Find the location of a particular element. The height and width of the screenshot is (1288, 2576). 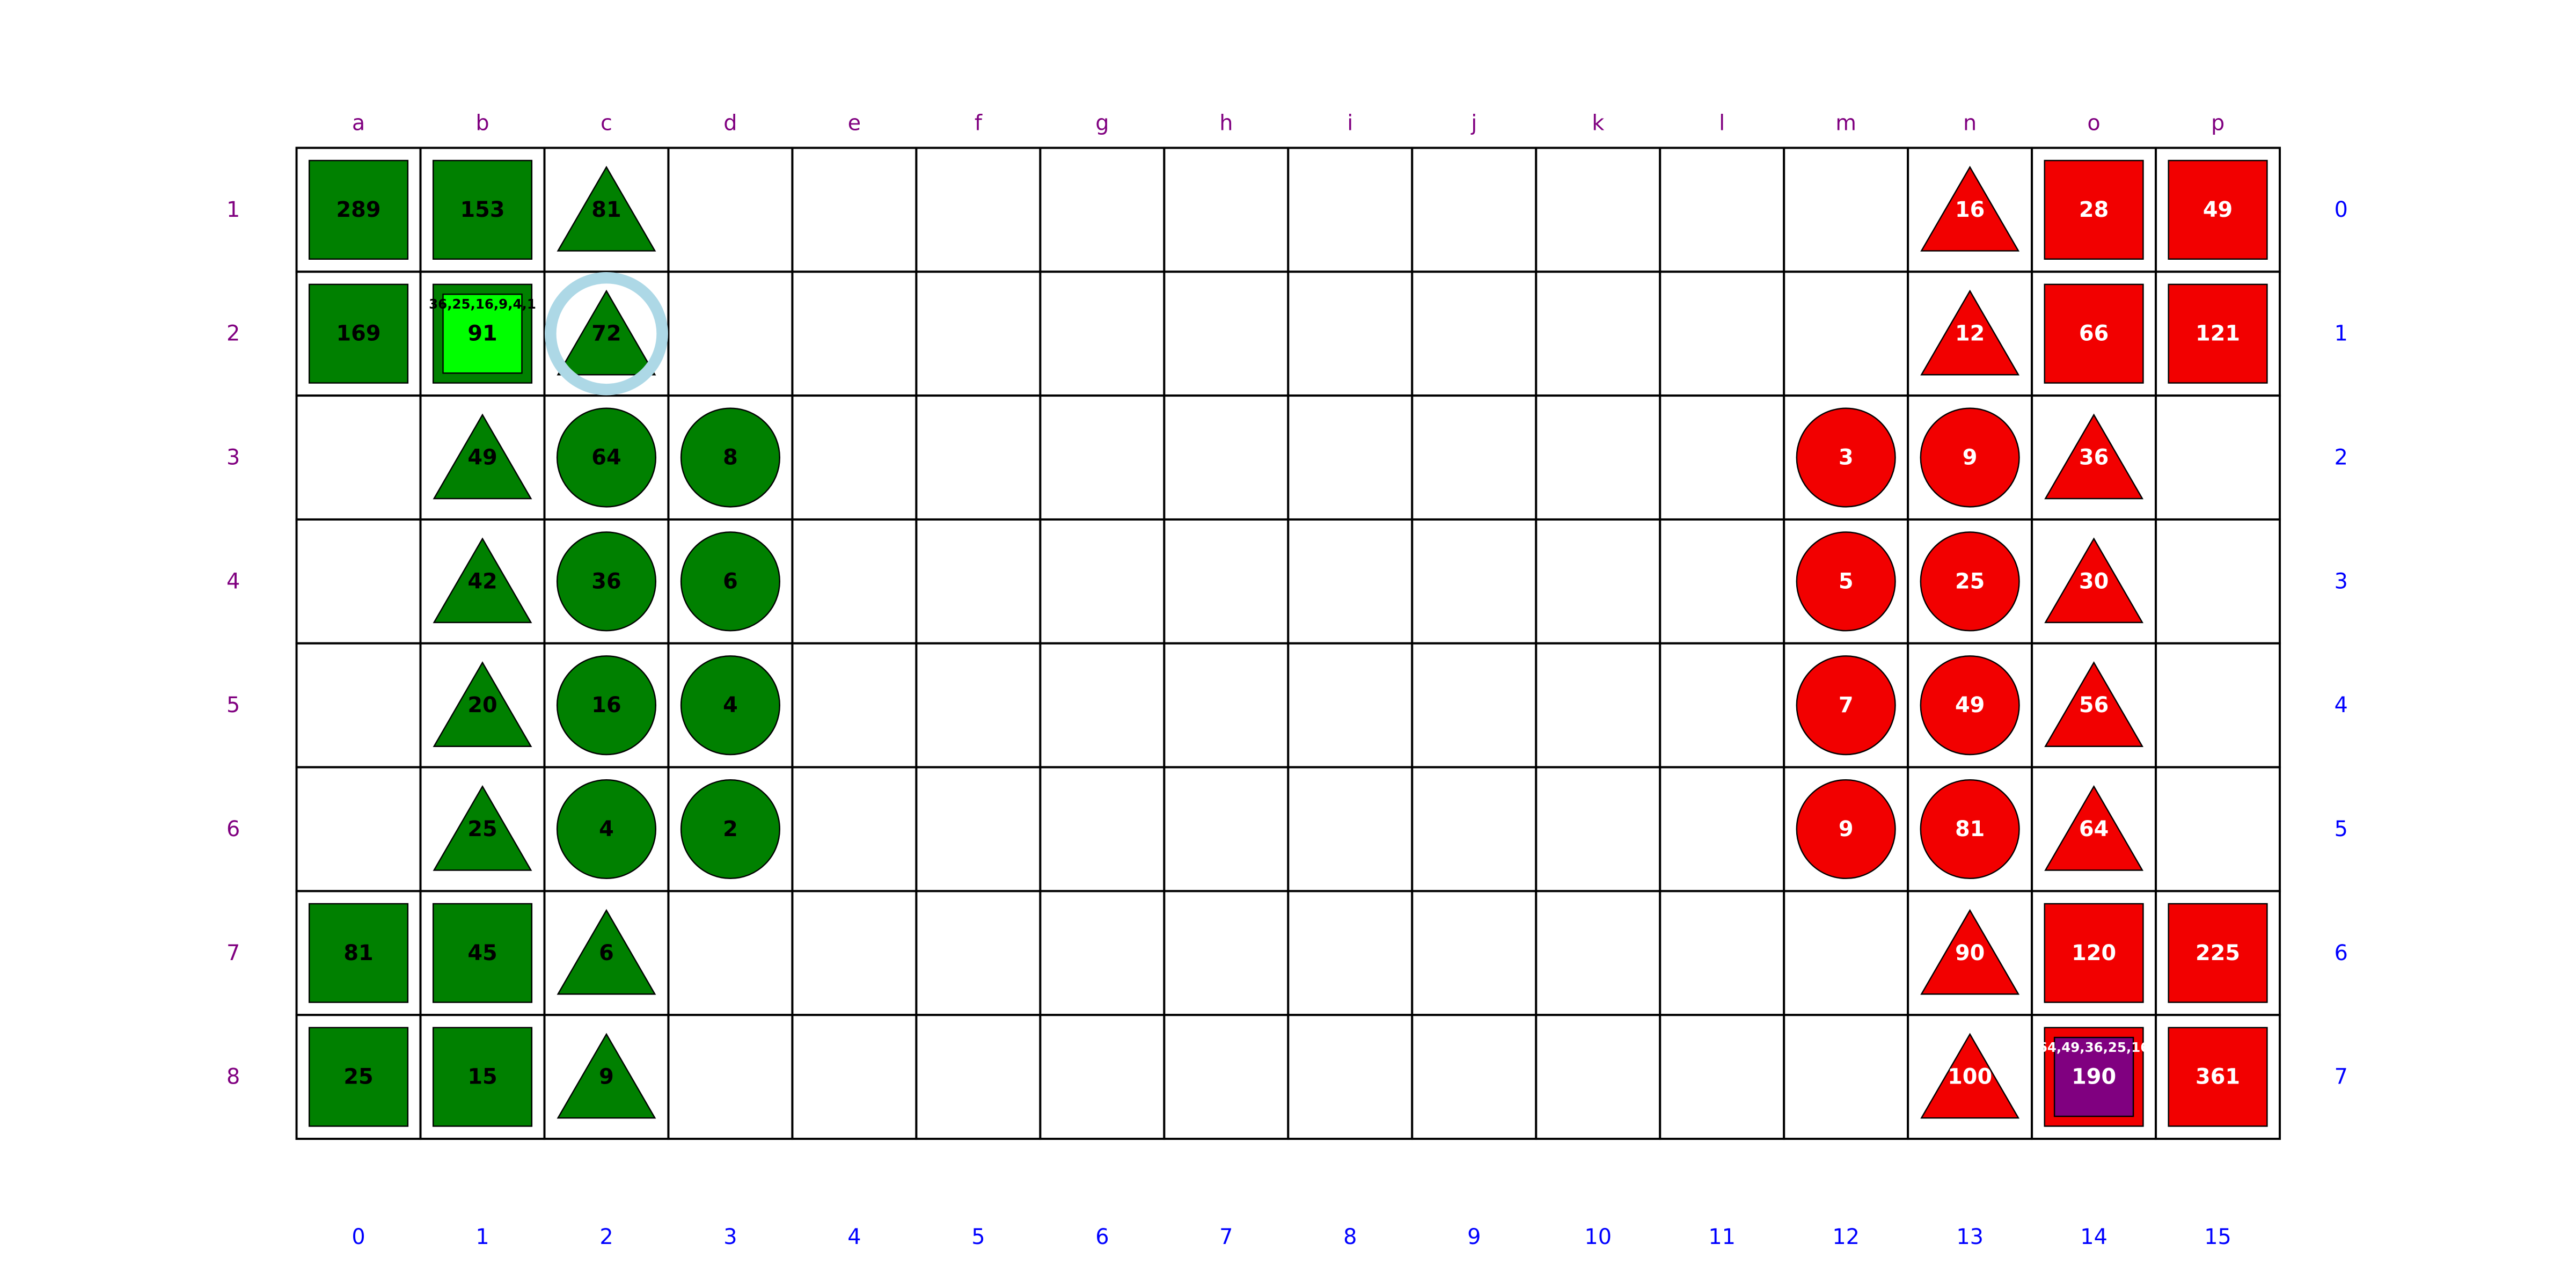

piece-red-square: 66 is located at coordinates (2094, 333).